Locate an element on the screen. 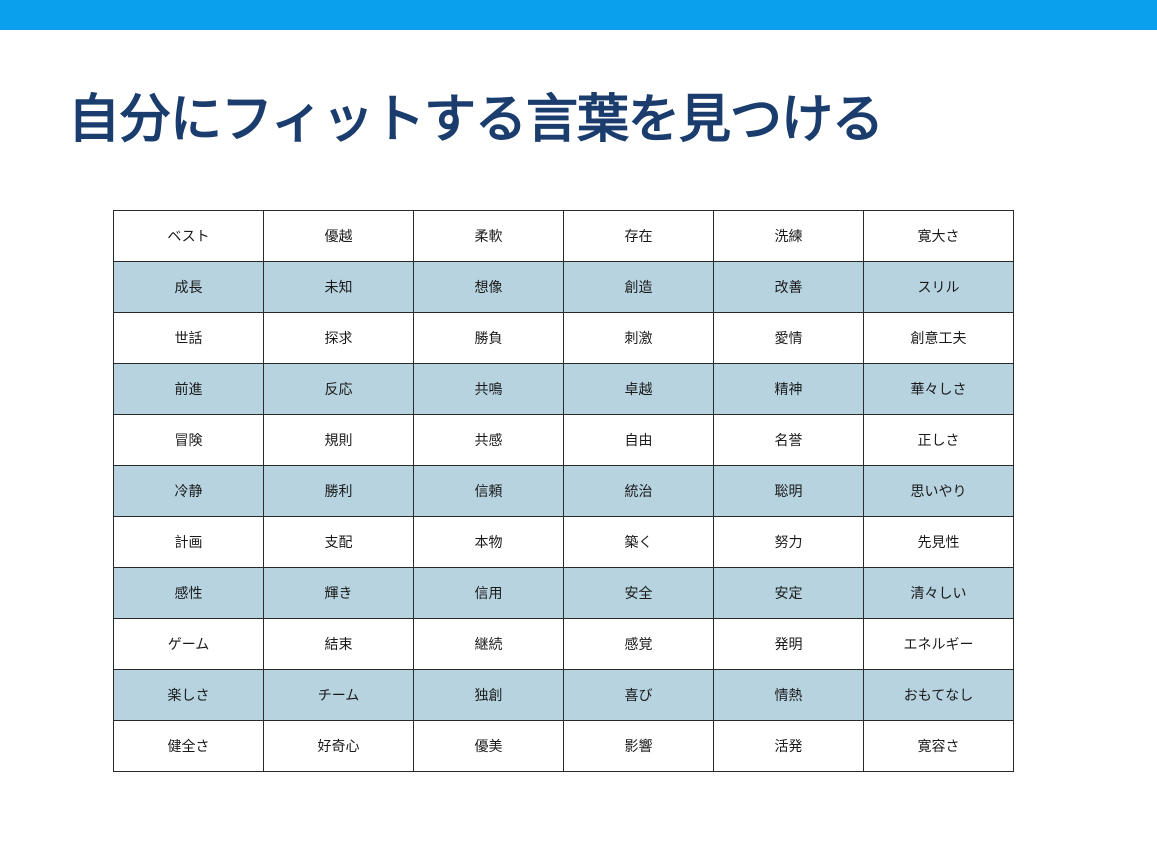 The image size is (1157, 863). word-cell: 健全さ is located at coordinates (188, 746).